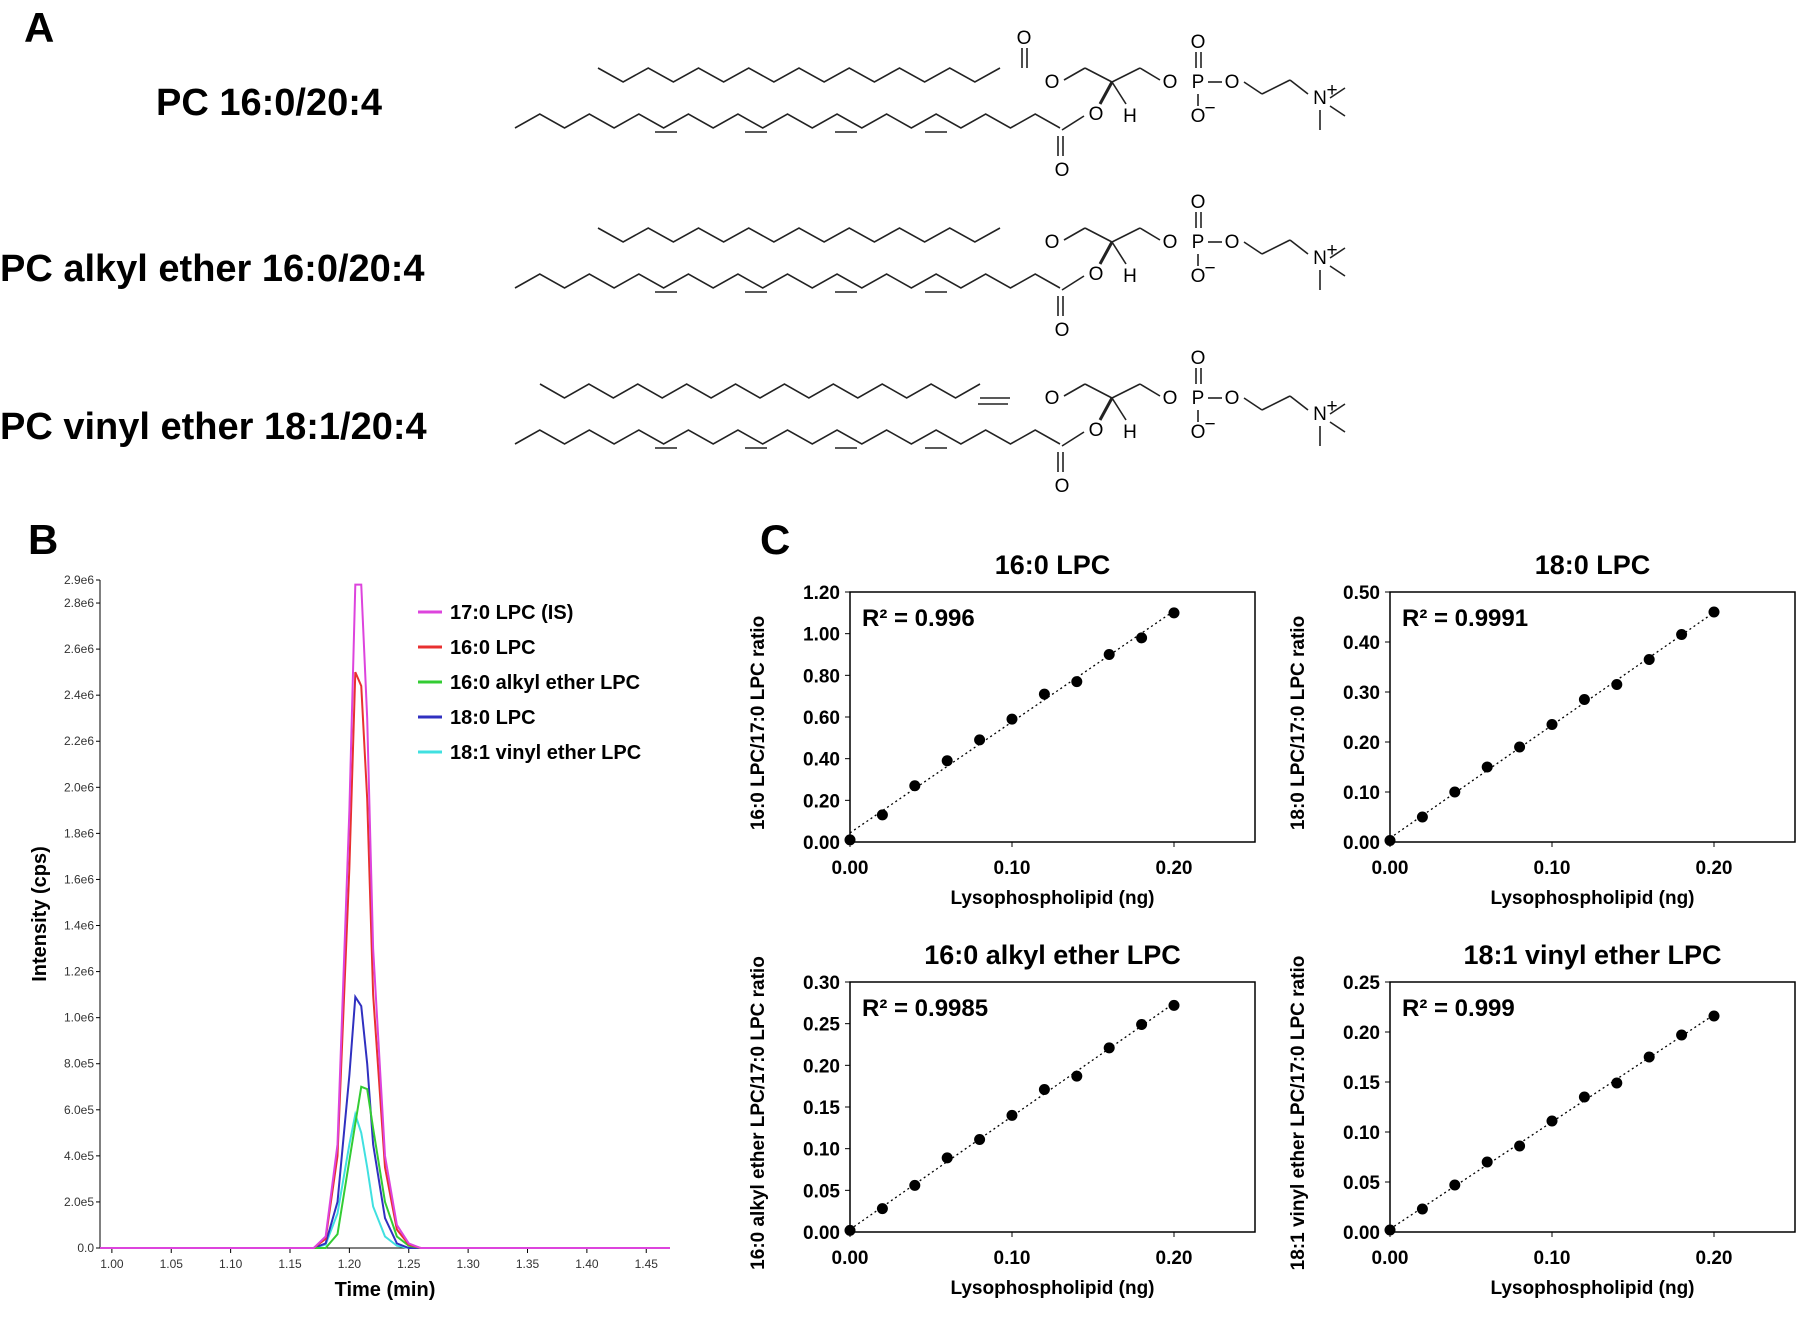 The width and height of the screenshot is (1800, 1340). Describe the element at coordinates (79, 833) in the screenshot. I see `y-tick-label: 1.8e6` at that location.